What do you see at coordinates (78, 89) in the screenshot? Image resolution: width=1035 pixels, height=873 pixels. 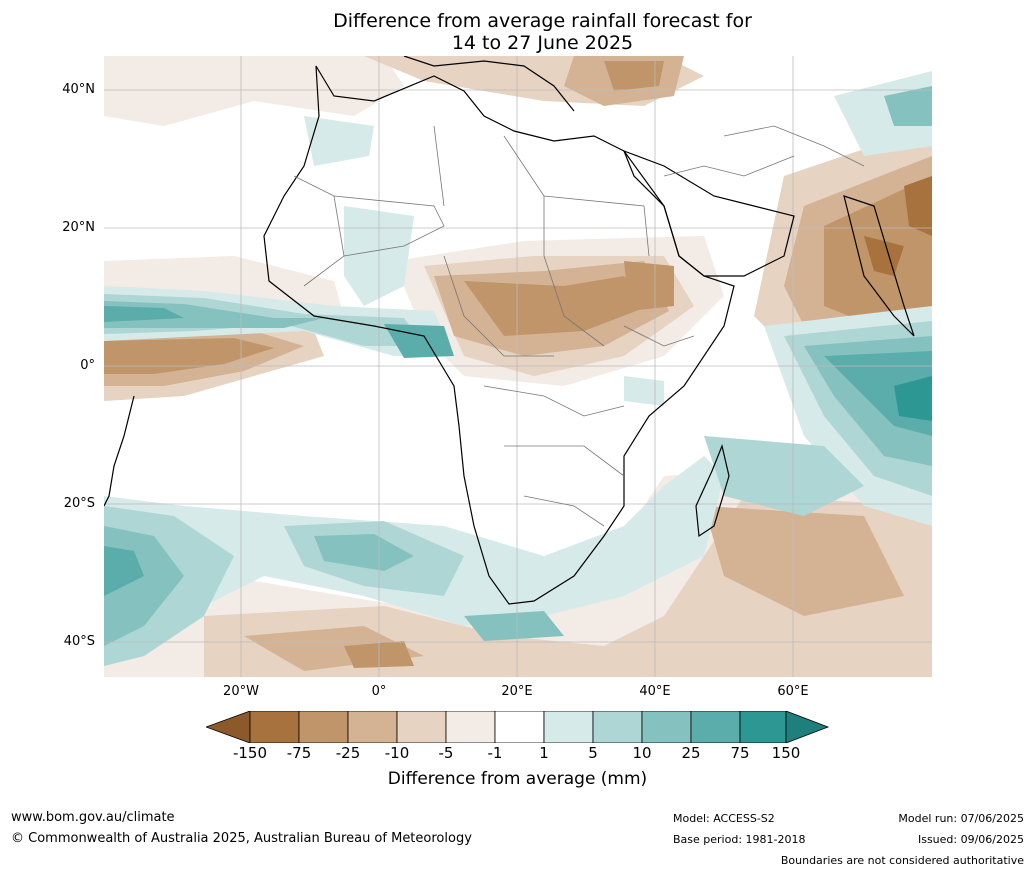 I see `y-label-40n: 40°N` at bounding box center [78, 89].